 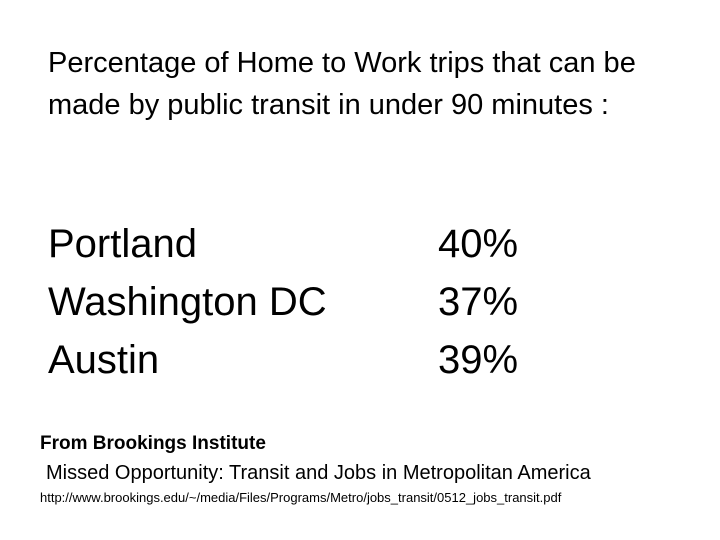 I want to click on city-name: Portland, so click(x=122, y=244).